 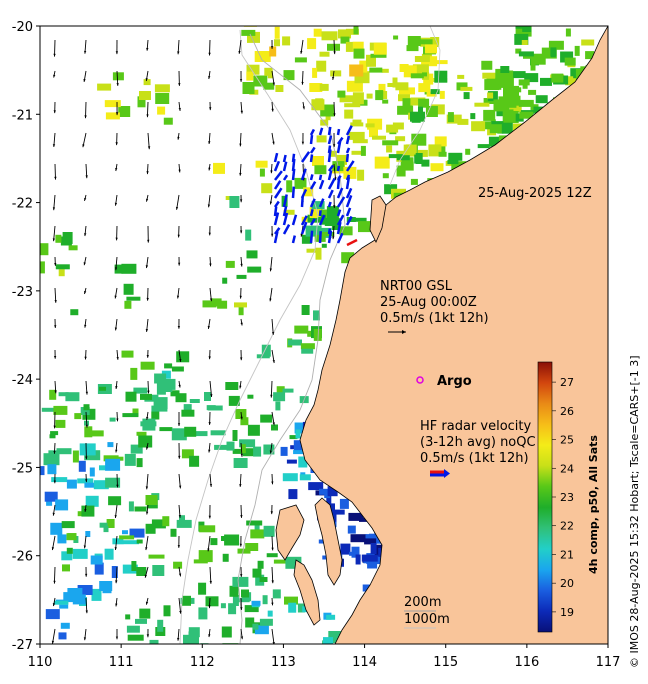 I want to click on hf-radar-arrows, so click(x=315, y=186).